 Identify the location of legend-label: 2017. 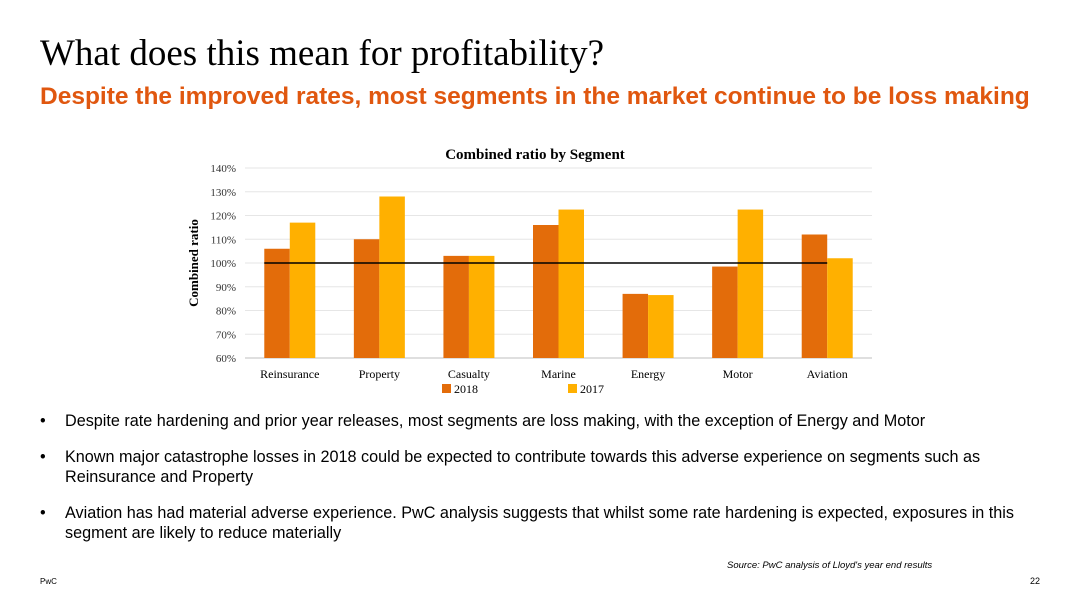
(592, 389).